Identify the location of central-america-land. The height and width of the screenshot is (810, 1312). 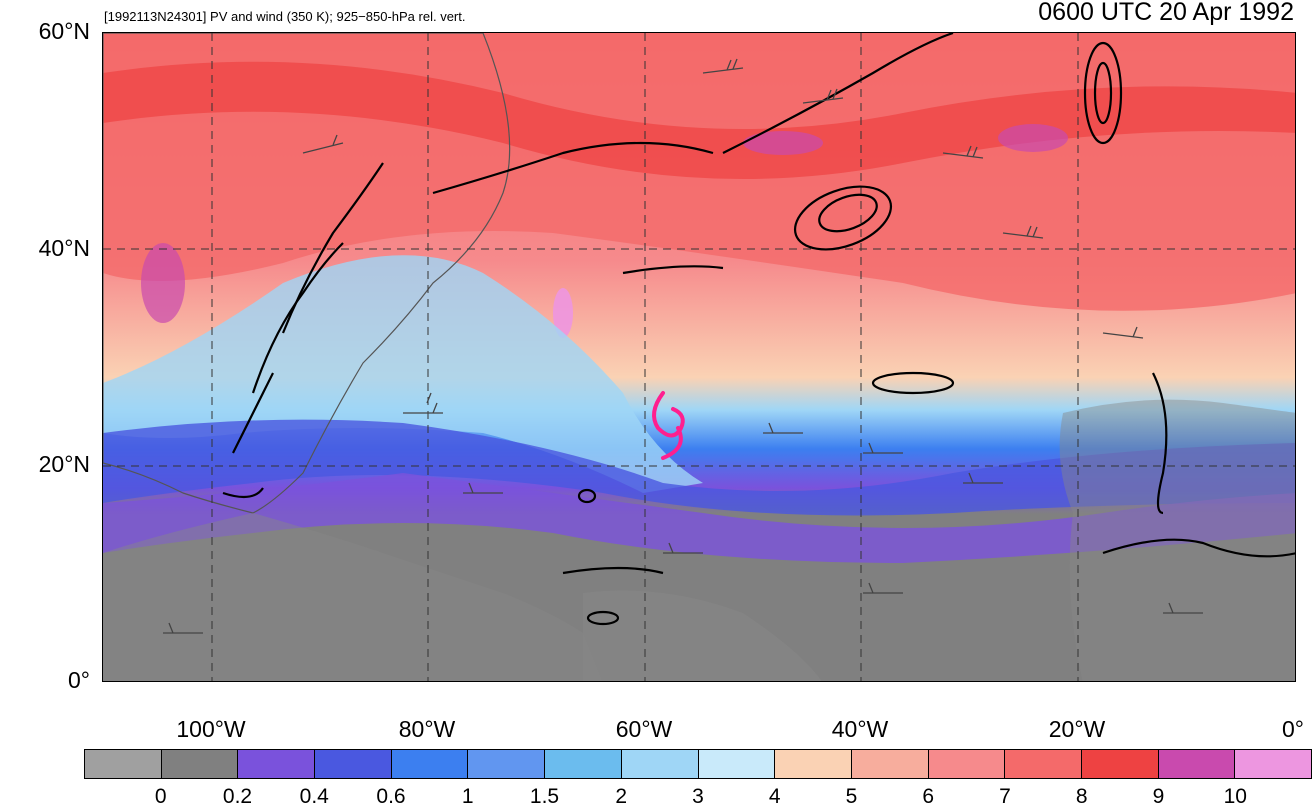
(353, 597).